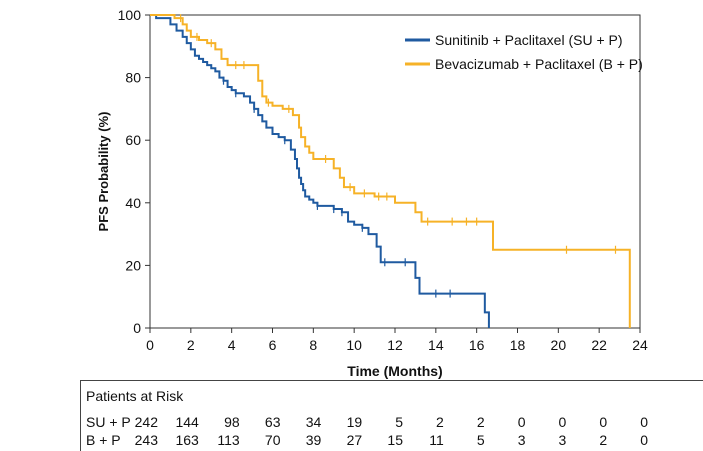 The image size is (703, 451). Describe the element at coordinates (477, 345) in the screenshot. I see `x-tick-label: 16` at that location.